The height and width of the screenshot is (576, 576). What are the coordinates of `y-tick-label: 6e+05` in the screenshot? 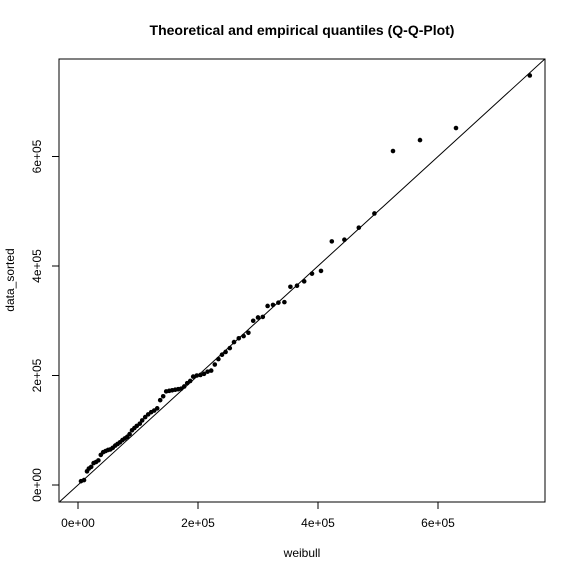 It's located at (37, 156).